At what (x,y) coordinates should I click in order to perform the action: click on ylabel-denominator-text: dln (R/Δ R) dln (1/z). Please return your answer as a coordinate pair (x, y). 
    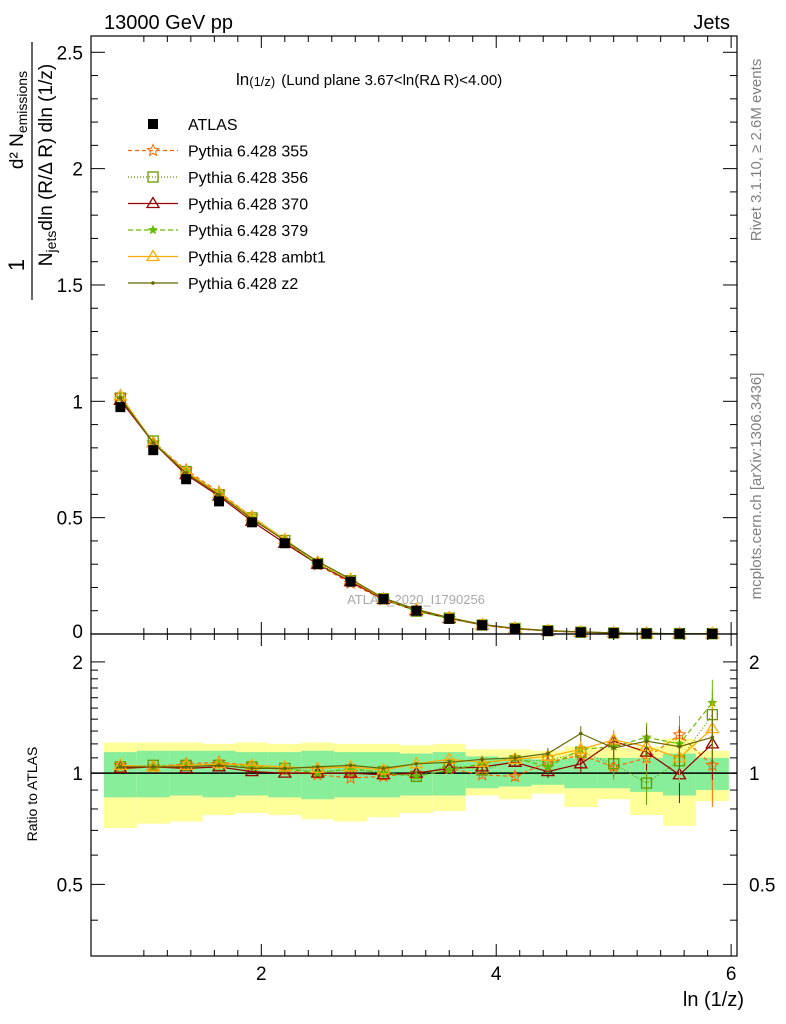
    Looking at the image, I should click on (46, 147).